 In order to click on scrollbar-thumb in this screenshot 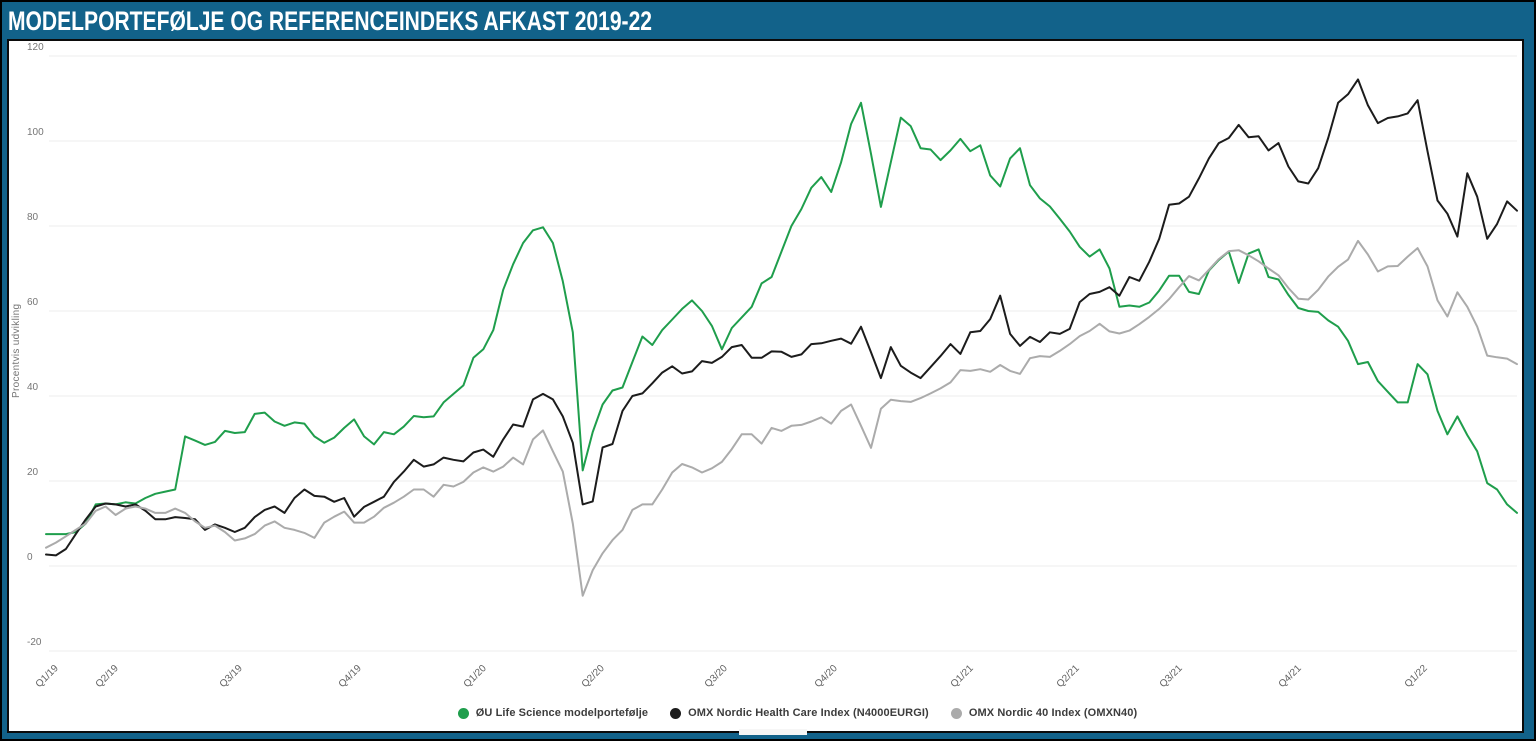, I will do `click(773, 732)`.